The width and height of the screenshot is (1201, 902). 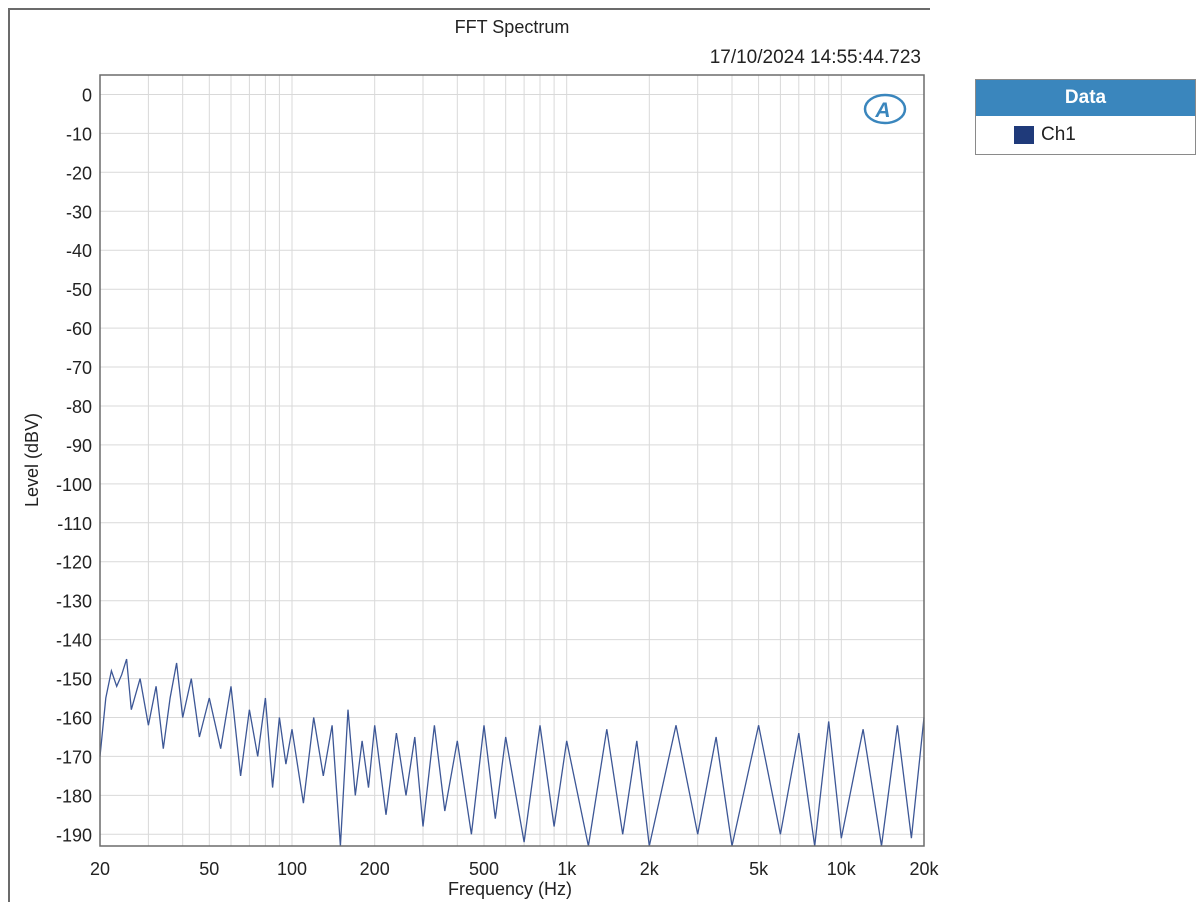 I want to click on y-tick-label: -140, so click(x=74, y=641).